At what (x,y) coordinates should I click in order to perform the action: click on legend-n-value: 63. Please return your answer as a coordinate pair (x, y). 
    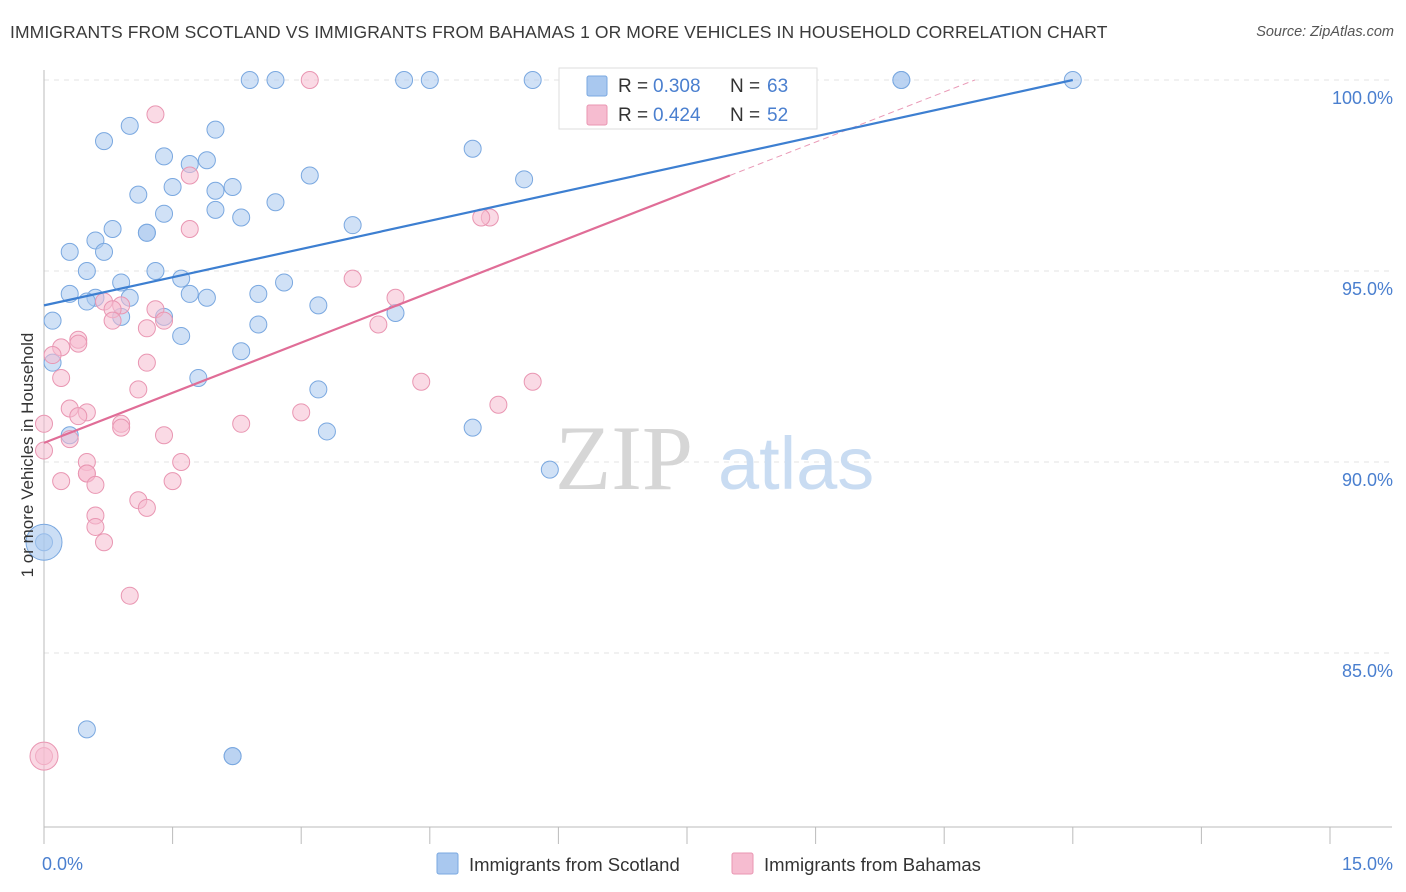
    Looking at the image, I should click on (777, 86).